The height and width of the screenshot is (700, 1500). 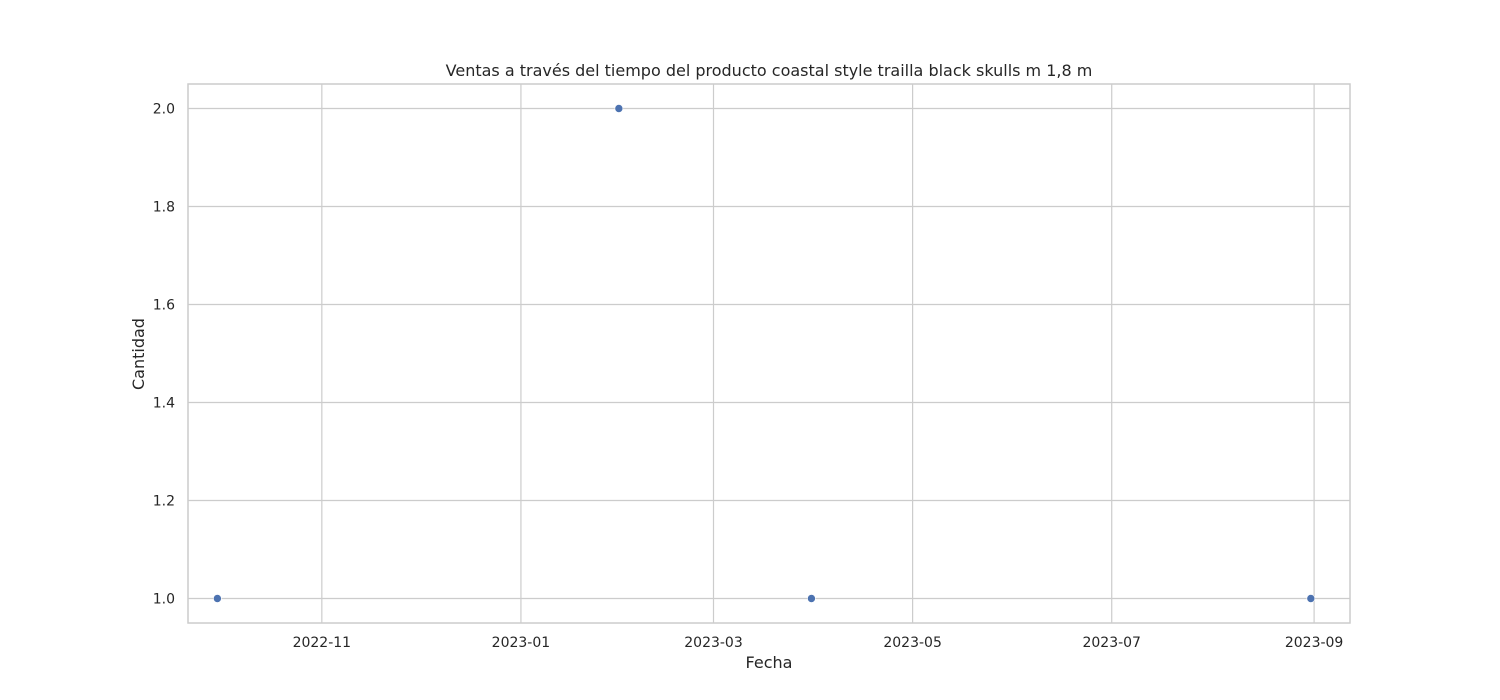 What do you see at coordinates (164, 404) in the screenshot?
I see `y-tick-label: 1.4` at bounding box center [164, 404].